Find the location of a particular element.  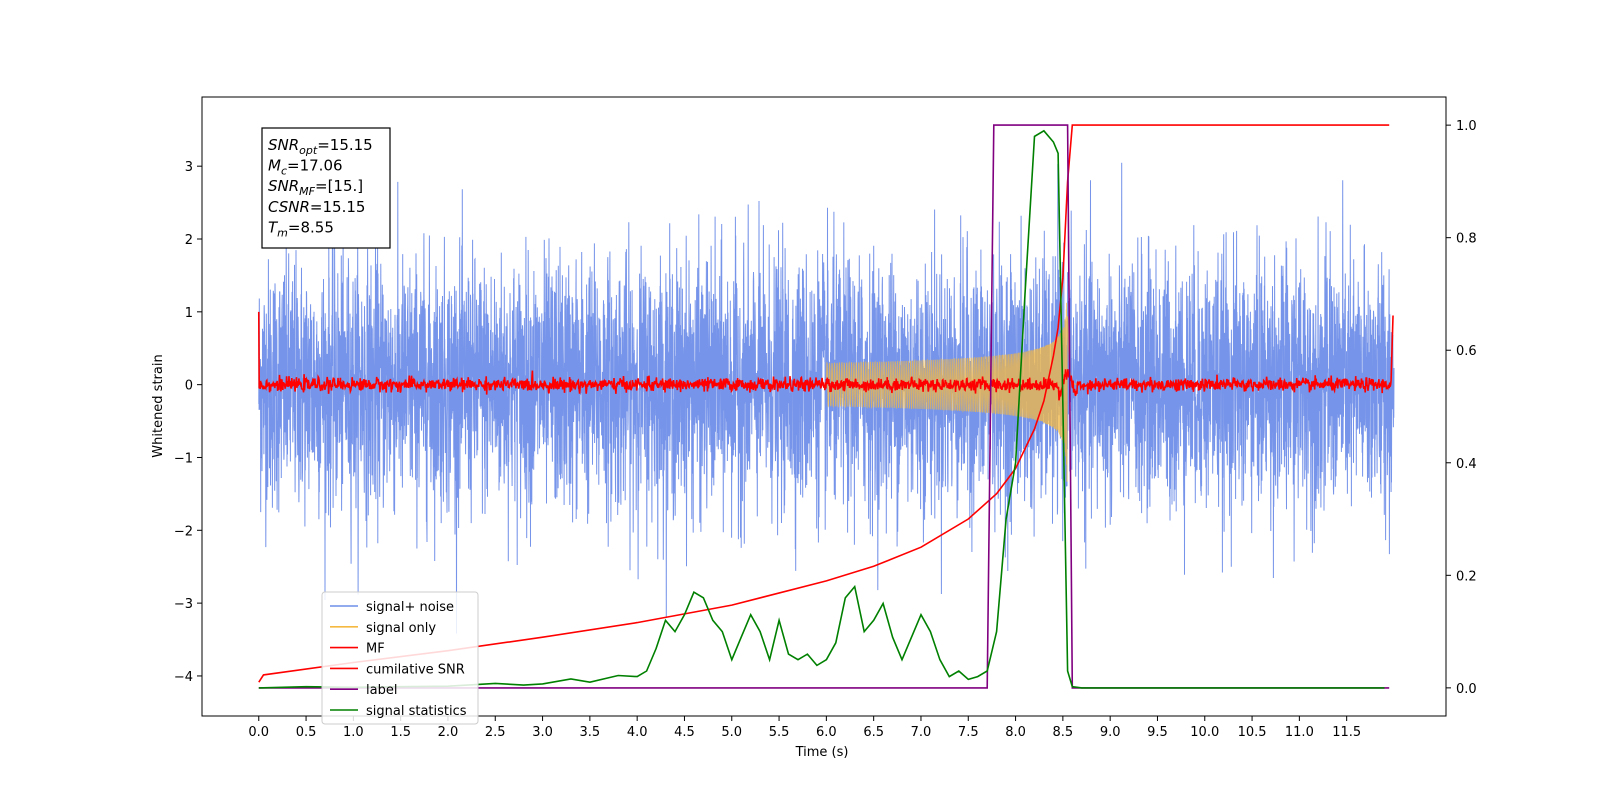

x-tick-label: 5.0 is located at coordinates (731, 732).